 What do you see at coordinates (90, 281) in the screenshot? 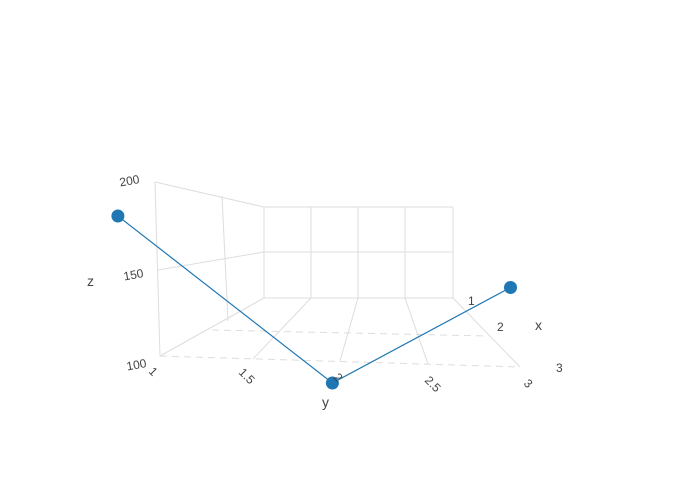
I see `z-axis-title: z` at bounding box center [90, 281].